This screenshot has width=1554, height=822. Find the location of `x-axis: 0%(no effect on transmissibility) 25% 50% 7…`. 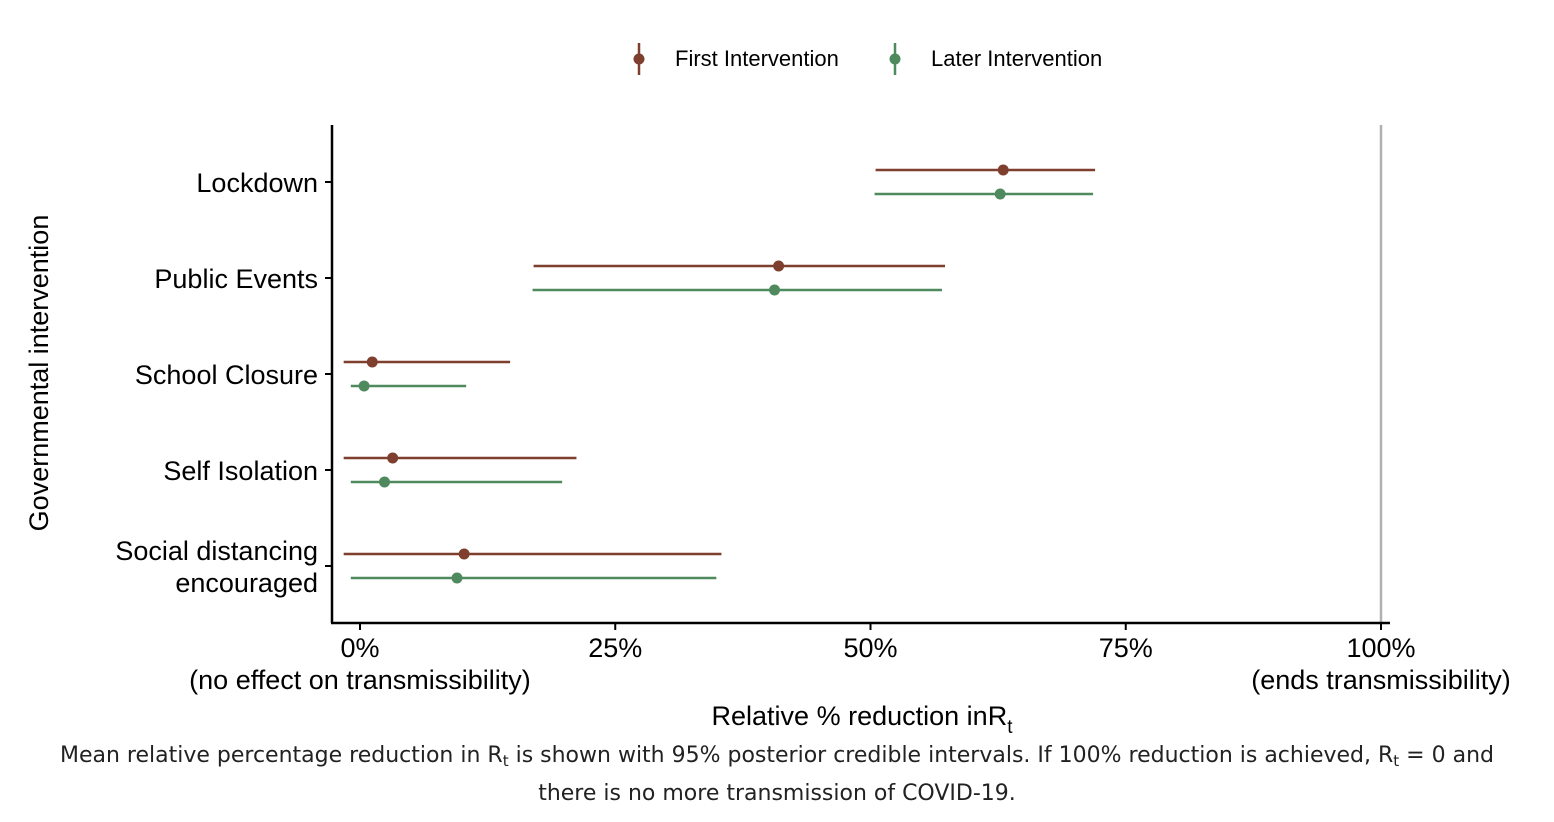

x-axis: 0%(no effect on transmissibility) 25% 50% 7… is located at coordinates (850, 658).